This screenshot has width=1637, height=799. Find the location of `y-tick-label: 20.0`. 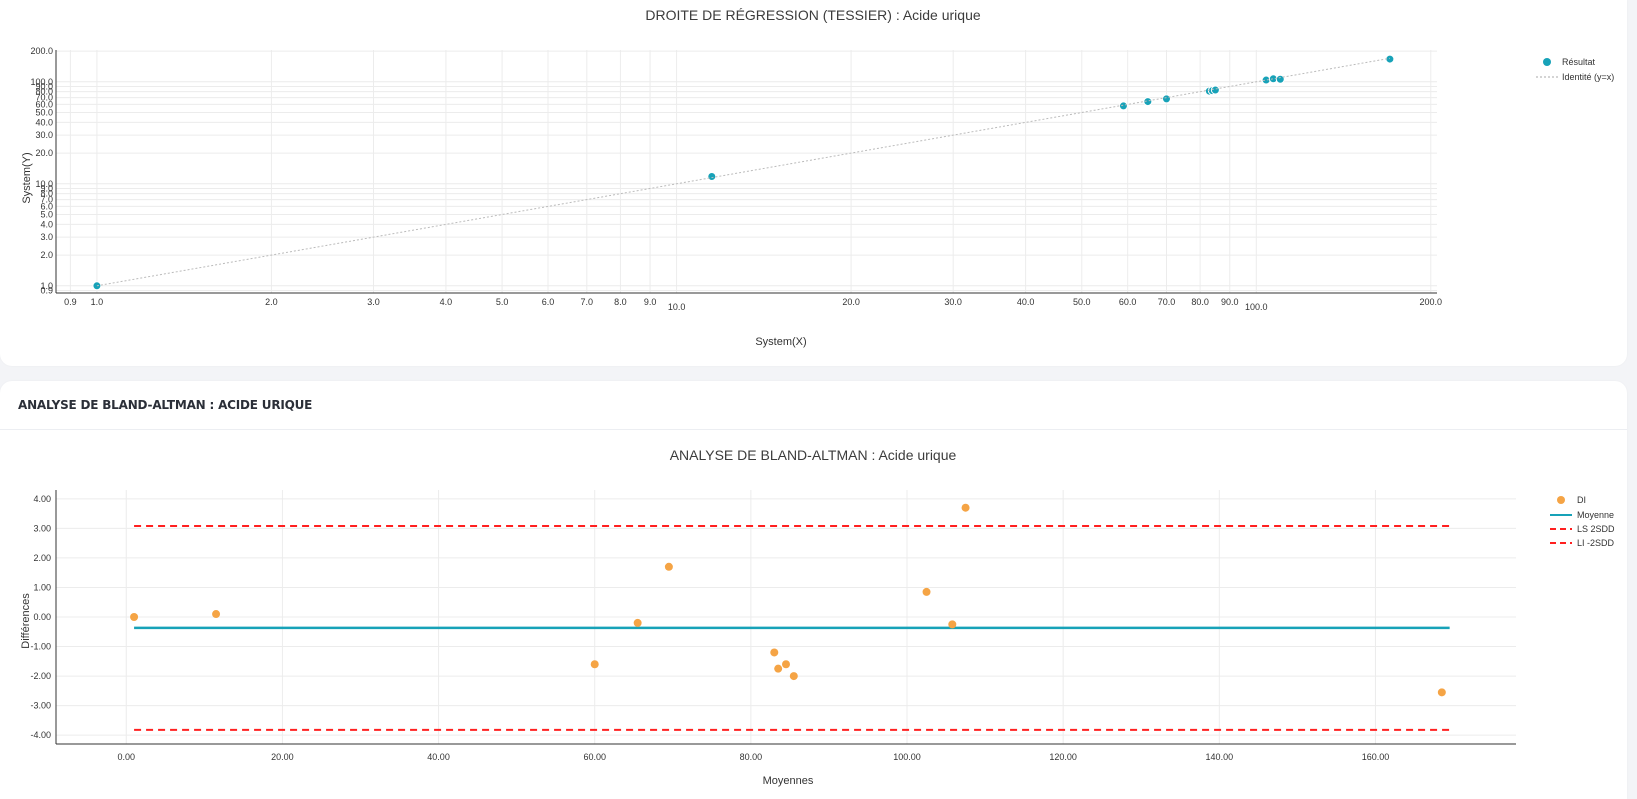

y-tick-label: 20.0 is located at coordinates (44, 153).